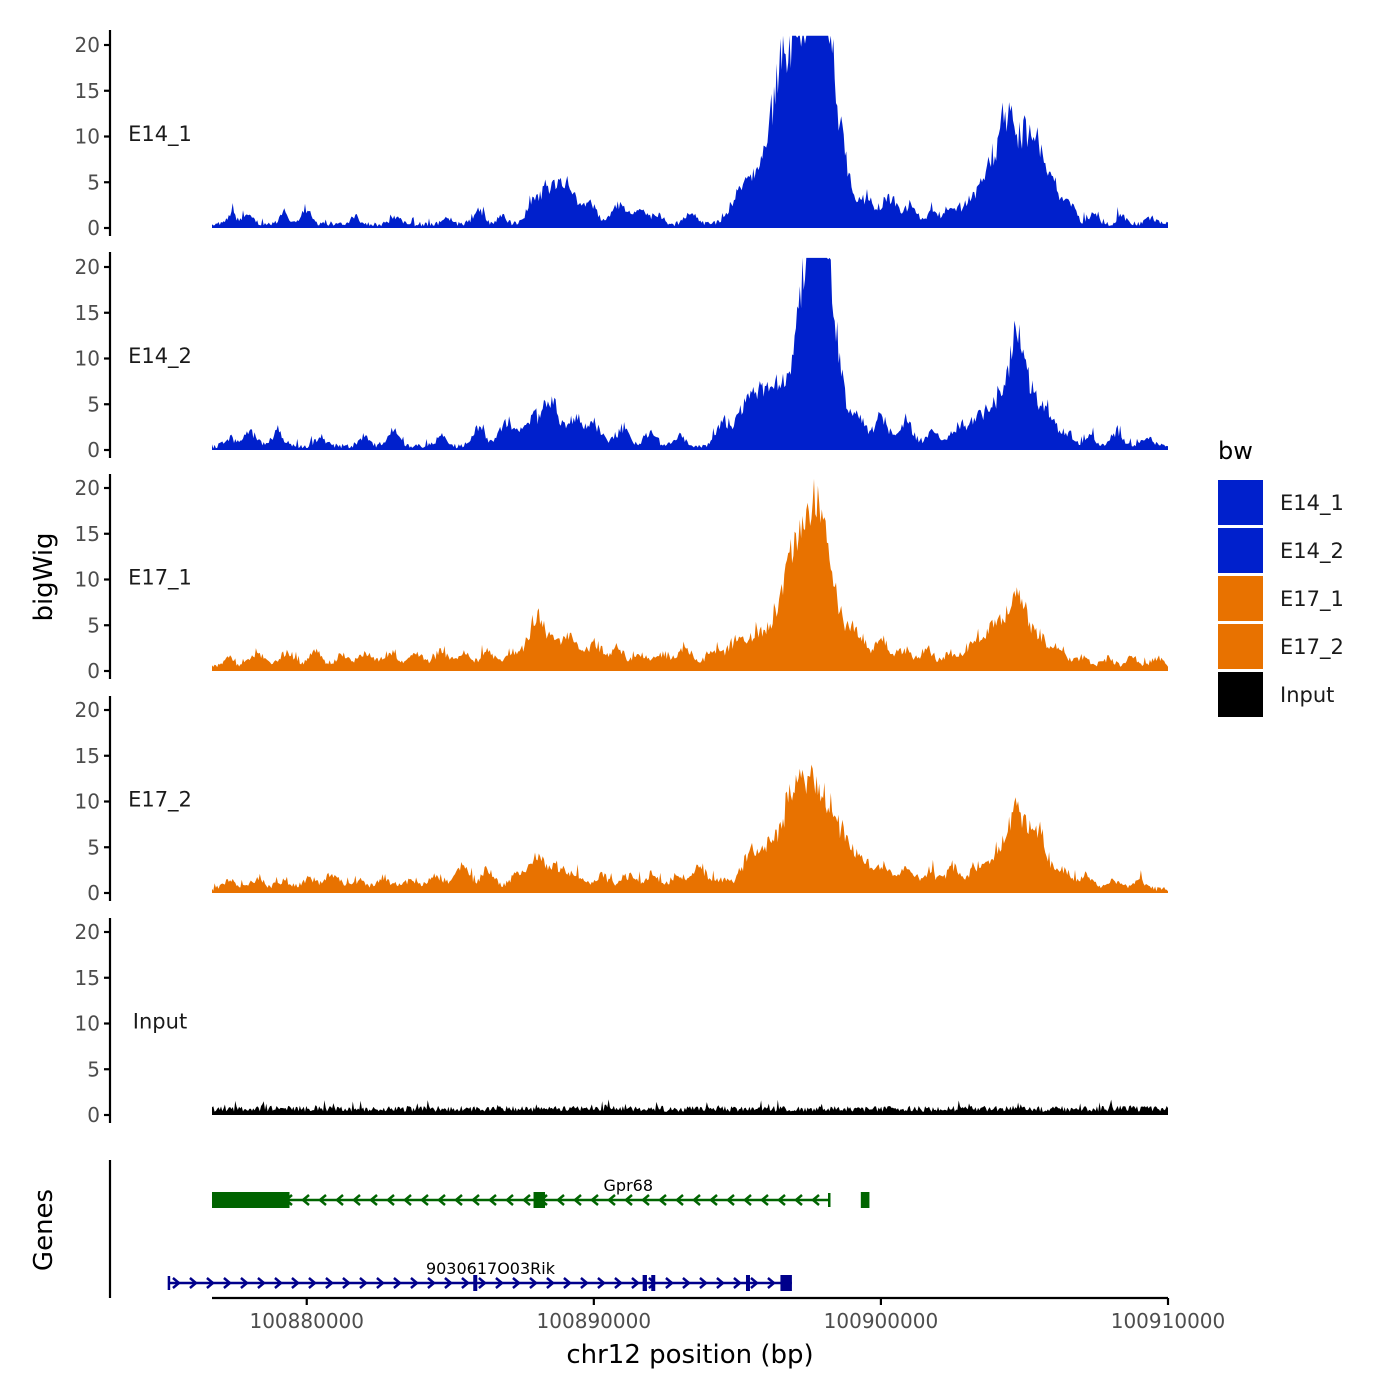  Describe the element at coordinates (1235, 451) in the screenshot. I see `legend-title: bw` at that location.